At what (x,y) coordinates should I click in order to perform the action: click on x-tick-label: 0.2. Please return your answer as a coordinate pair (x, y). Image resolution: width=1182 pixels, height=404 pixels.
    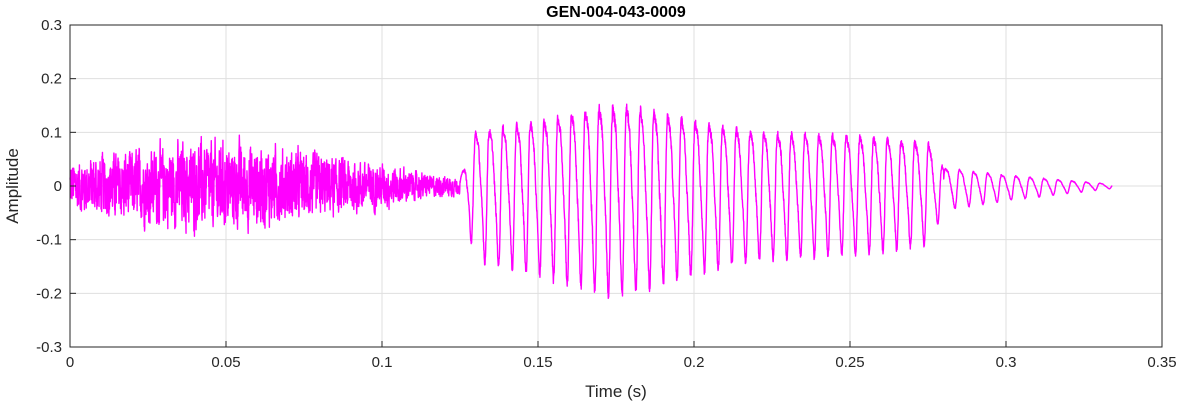
    Looking at the image, I should click on (694, 362).